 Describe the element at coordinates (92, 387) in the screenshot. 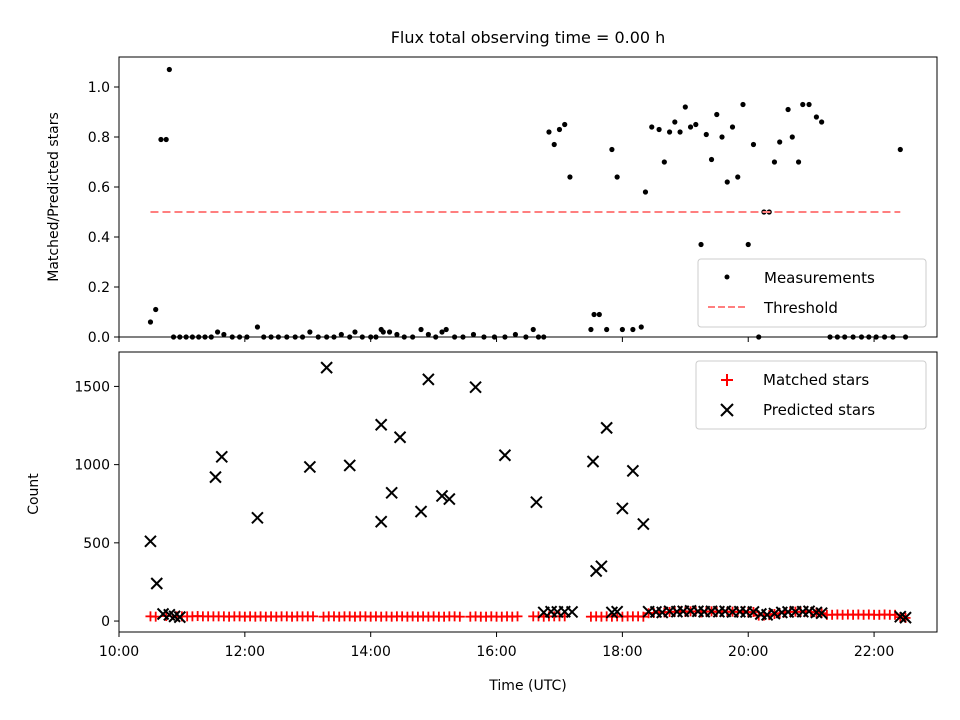

I see `y-tick-label: 1500` at that location.